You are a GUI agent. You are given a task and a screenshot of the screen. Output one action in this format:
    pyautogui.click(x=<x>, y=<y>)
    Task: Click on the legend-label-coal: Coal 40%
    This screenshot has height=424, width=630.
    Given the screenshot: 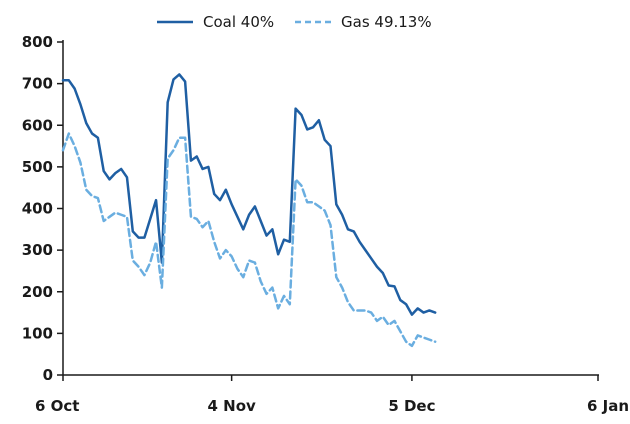 What is the action you would take?
    pyautogui.click(x=238, y=22)
    